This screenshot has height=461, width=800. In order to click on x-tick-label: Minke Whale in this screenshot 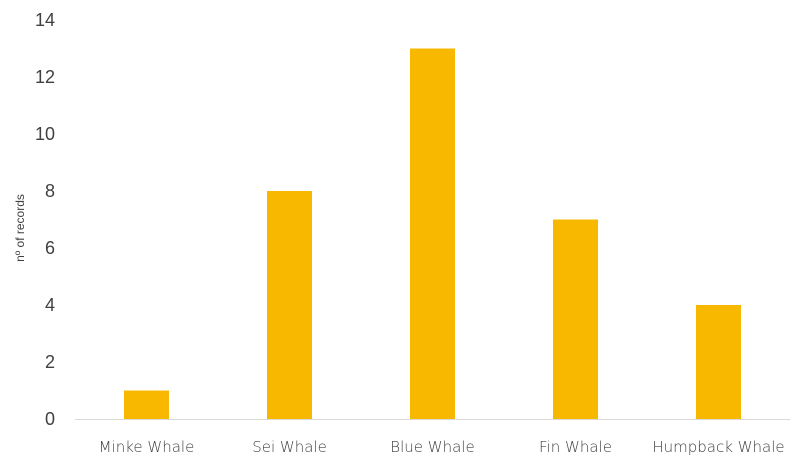, I will do `click(147, 447)`.